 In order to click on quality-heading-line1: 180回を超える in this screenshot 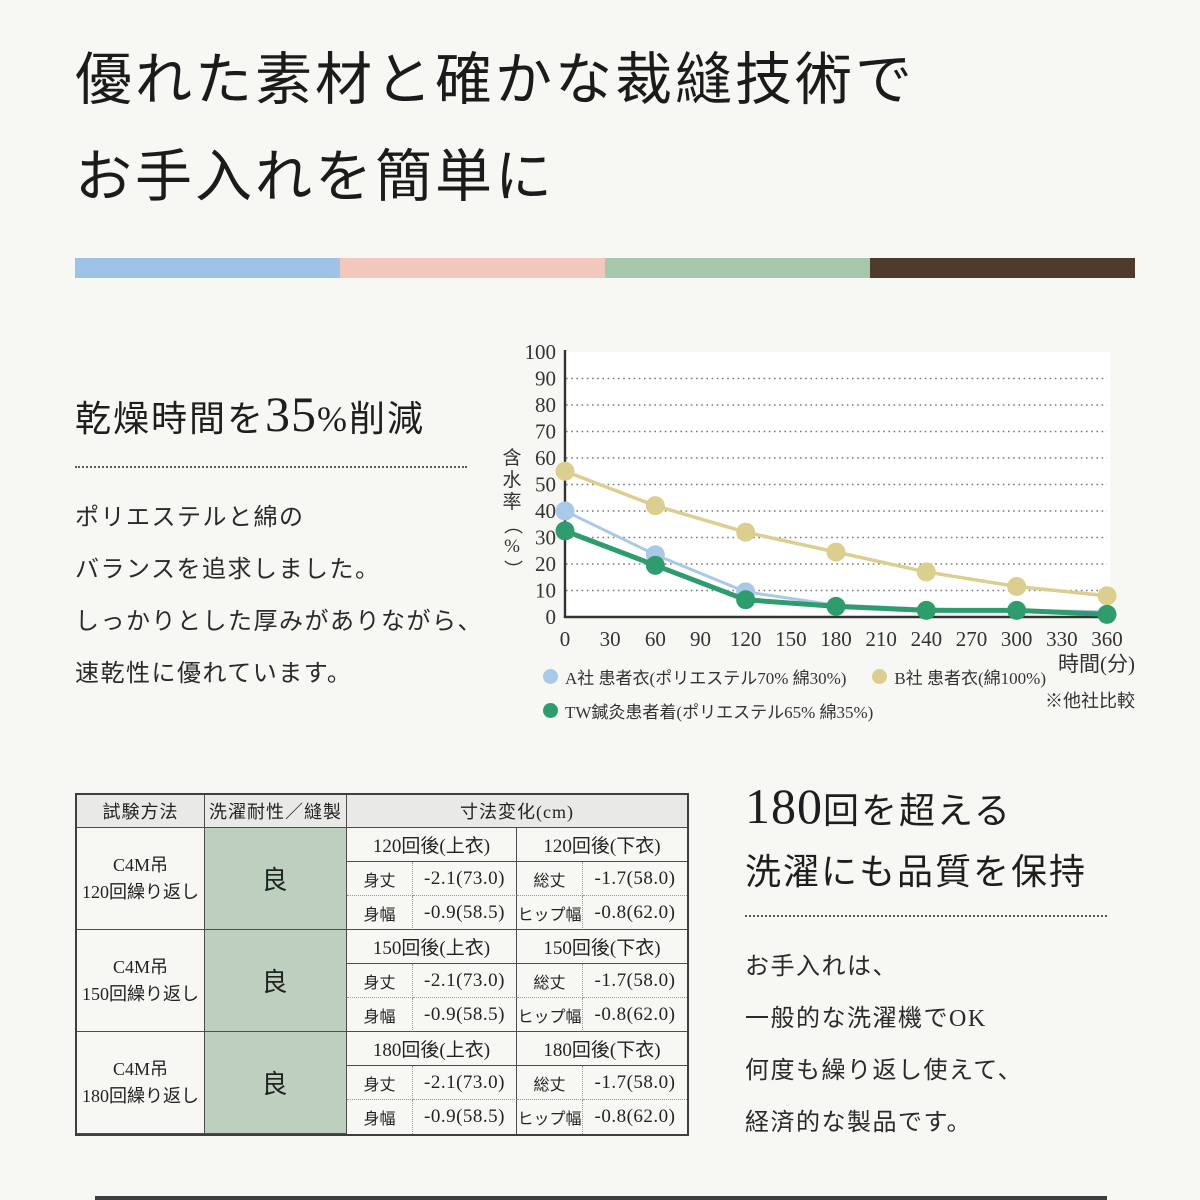, I will do `click(926, 806)`.